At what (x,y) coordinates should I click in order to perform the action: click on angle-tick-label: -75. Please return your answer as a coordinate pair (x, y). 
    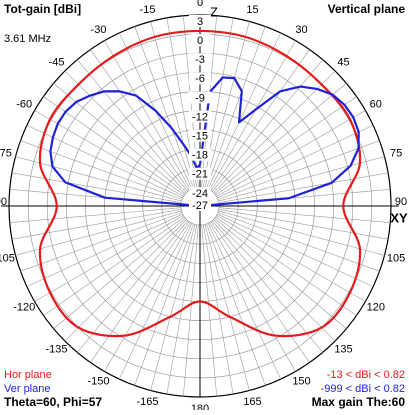
    Looking at the image, I should click on (6, 153).